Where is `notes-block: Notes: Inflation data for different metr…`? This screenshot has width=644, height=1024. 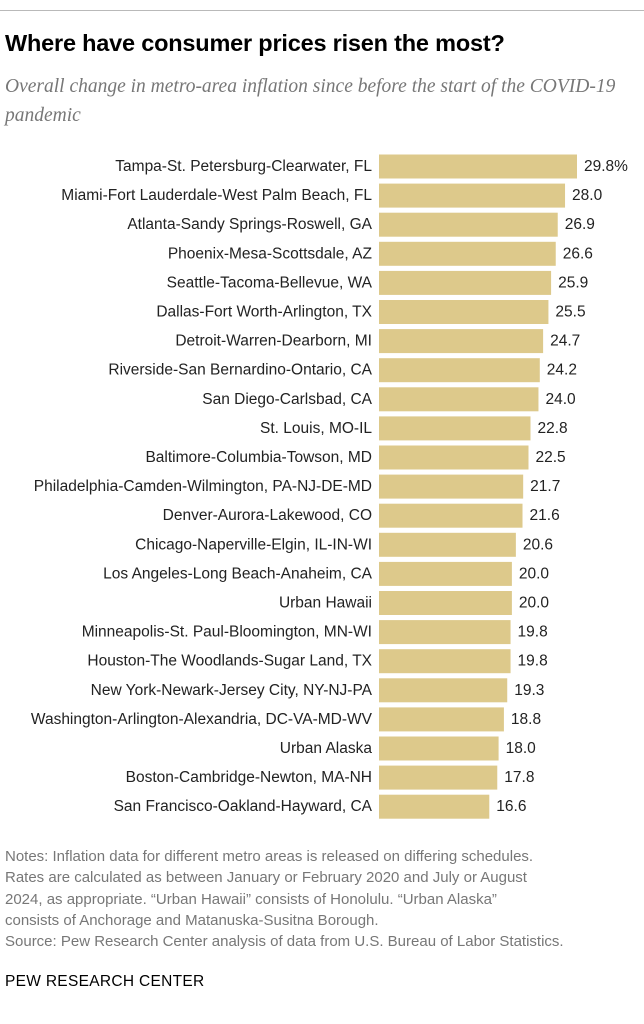
notes-block: Notes: Inflation data for different metr… is located at coordinates (323, 899).